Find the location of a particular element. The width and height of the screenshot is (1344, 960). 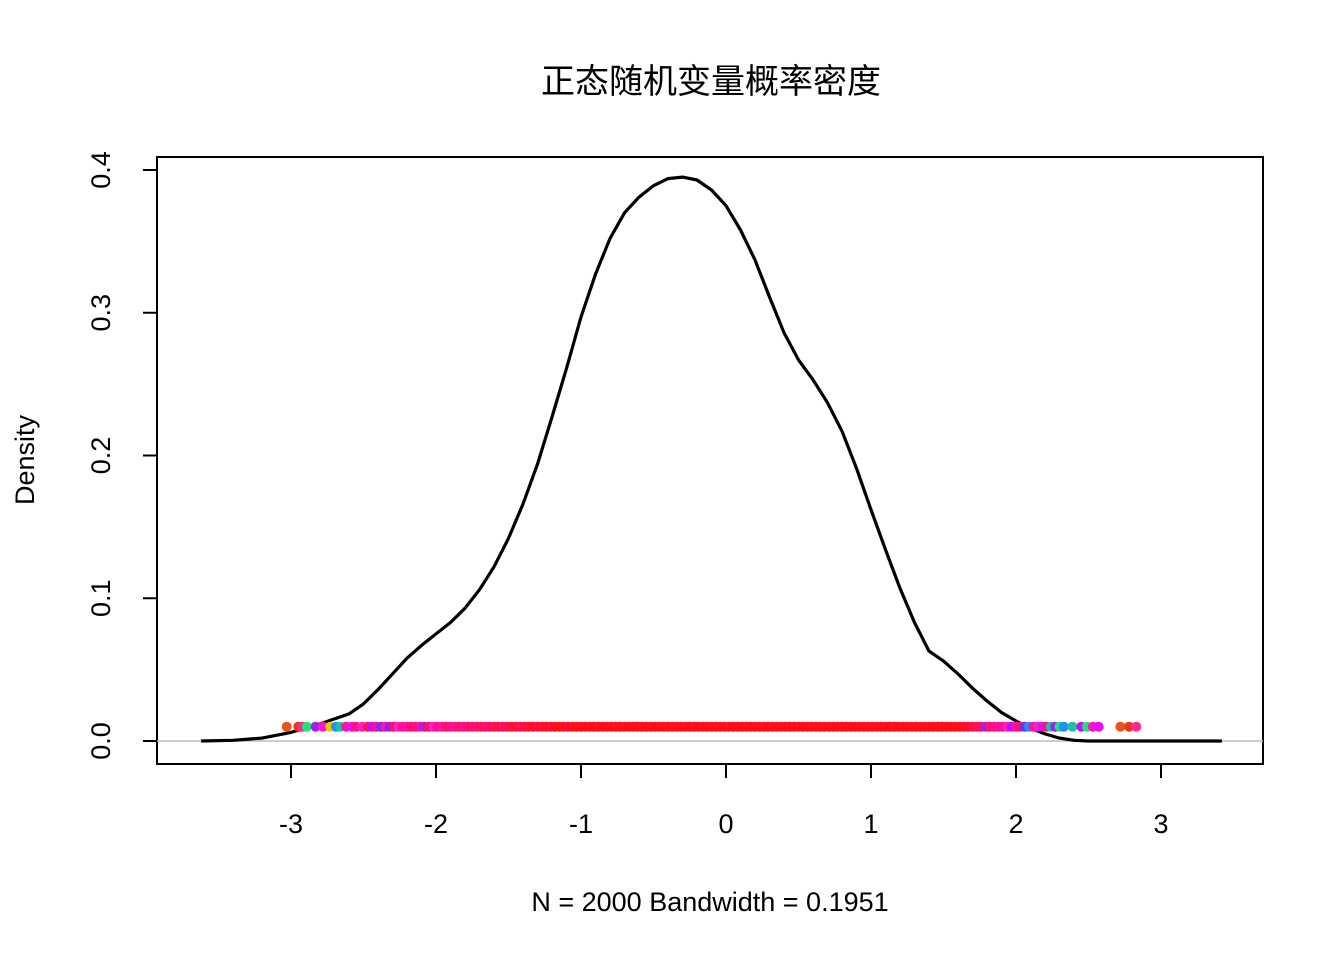

x-tick-label: 0 is located at coordinates (725, 824).